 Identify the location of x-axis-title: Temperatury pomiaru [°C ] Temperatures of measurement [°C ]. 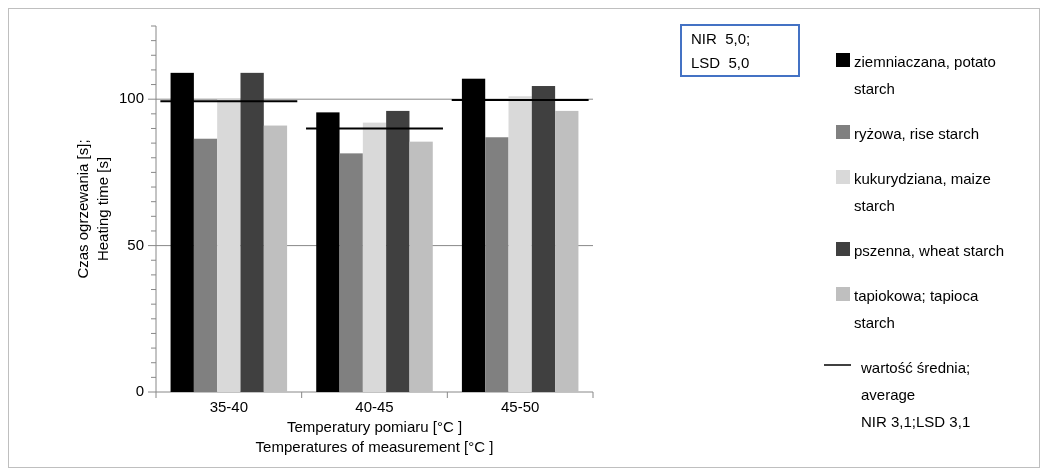
(374, 436).